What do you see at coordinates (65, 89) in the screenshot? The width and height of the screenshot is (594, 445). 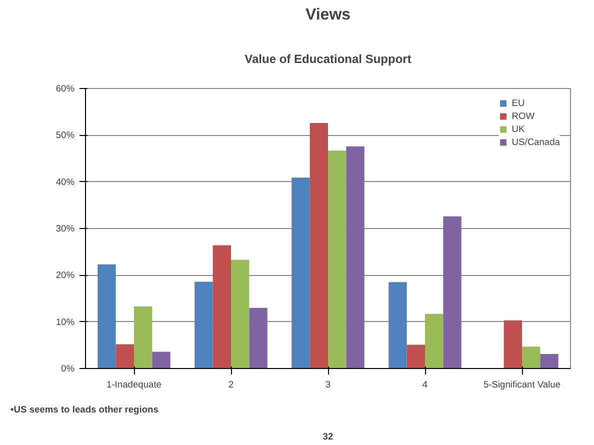 I see `y-tick-label: 60%` at bounding box center [65, 89].